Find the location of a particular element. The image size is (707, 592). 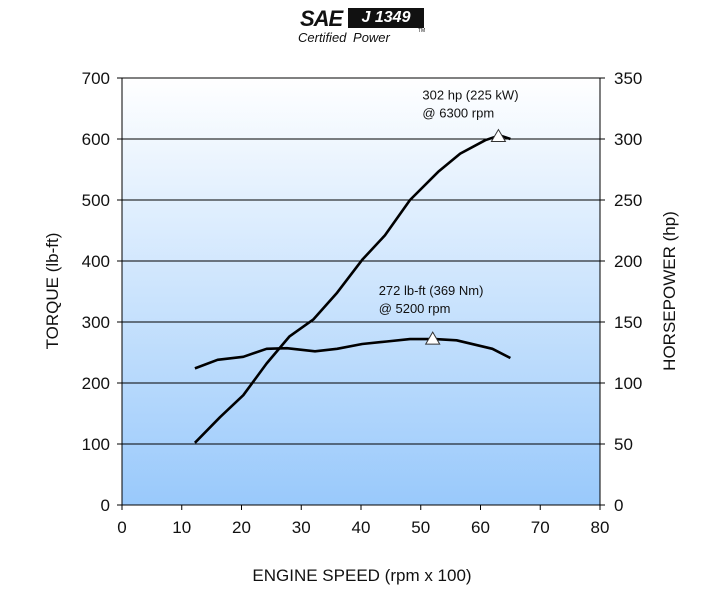

logo-tm: TM is located at coordinates (422, 31).